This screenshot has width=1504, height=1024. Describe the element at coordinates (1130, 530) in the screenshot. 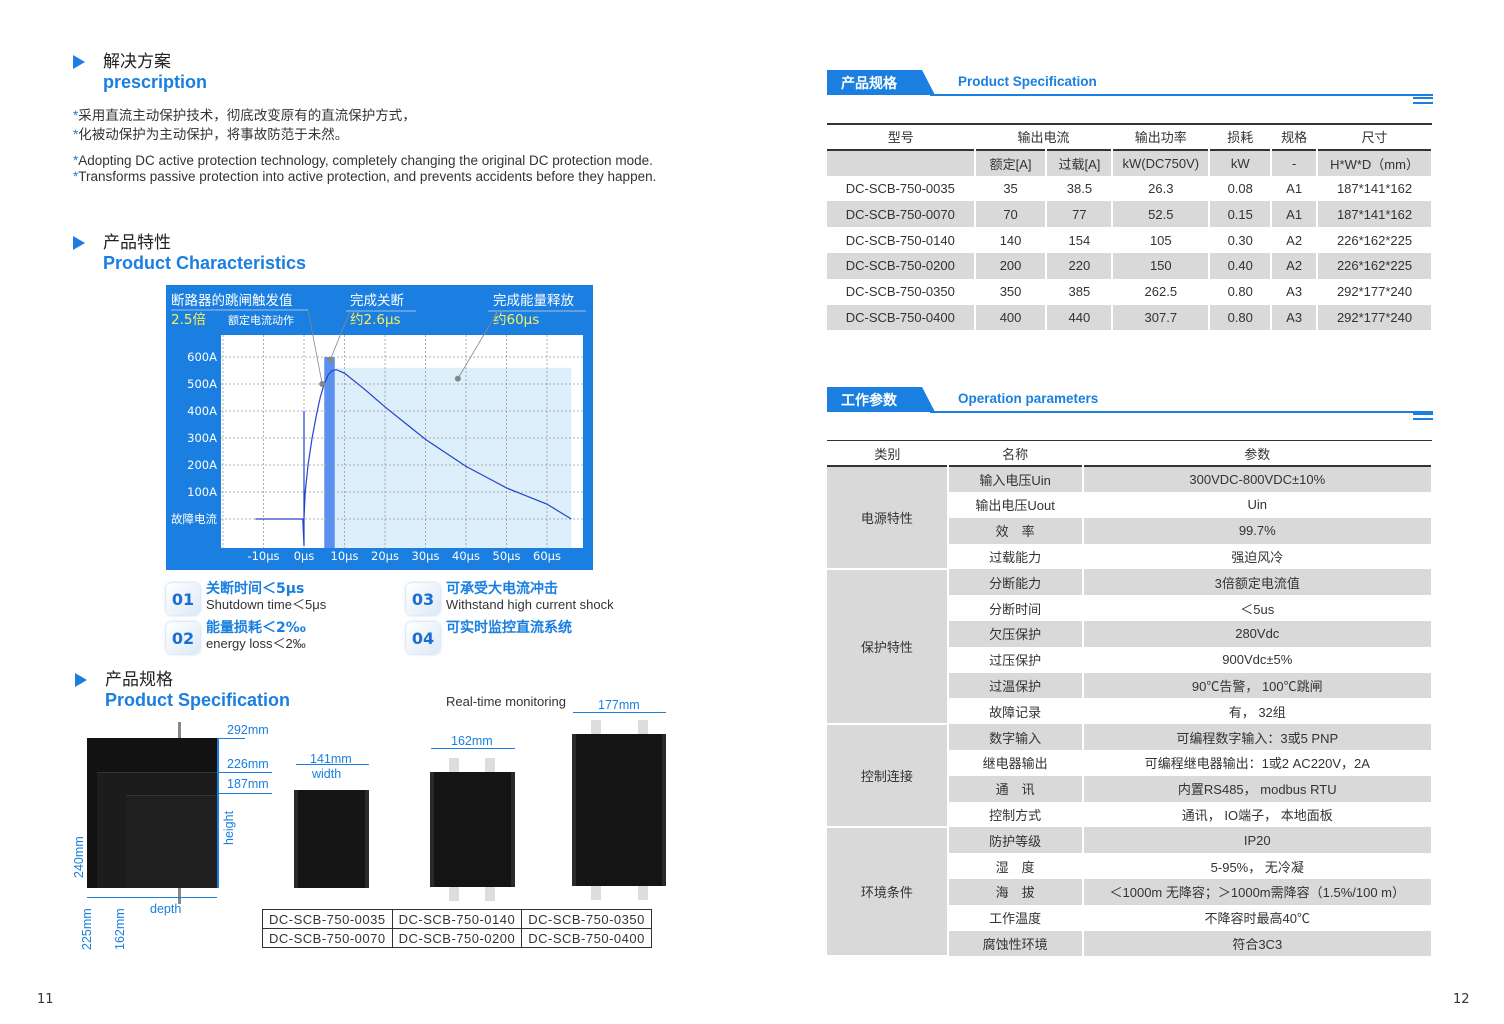

I see `table-row: 效 率 99.7%` at that location.